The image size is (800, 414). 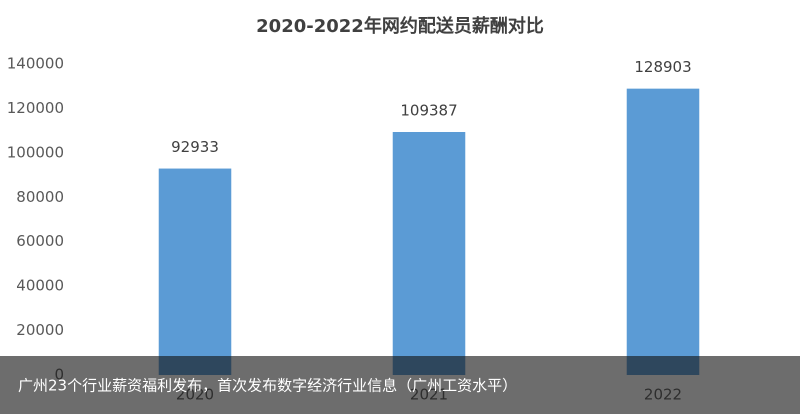 What do you see at coordinates (267, 386) in the screenshot?
I see `caption: 广州23个行业薪资福利发布，首次发布数字经济行业信息（广州工资水平）` at bounding box center [267, 386].